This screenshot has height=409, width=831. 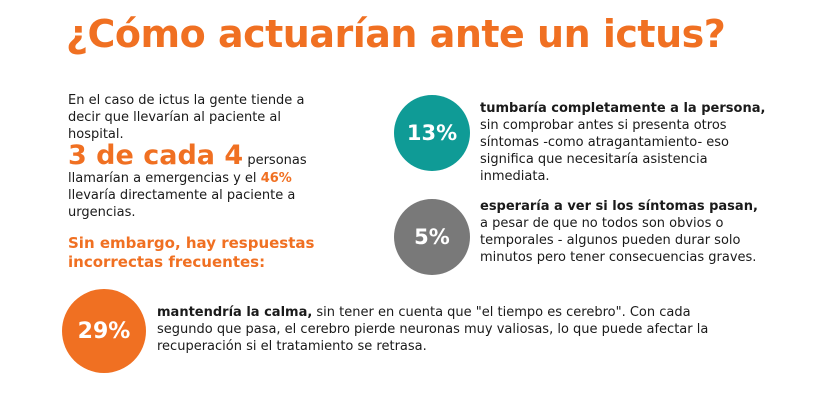 What do you see at coordinates (623, 108) in the screenshot?
I see `item-lead: tumbaría completamente a la persona,` at bounding box center [623, 108].